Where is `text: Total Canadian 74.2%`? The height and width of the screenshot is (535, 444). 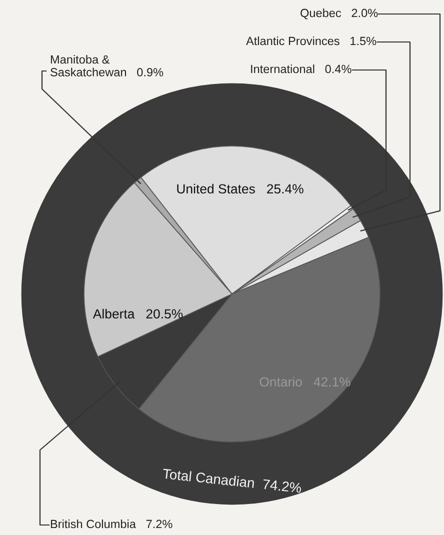
text: Total Canadian 74.2% is located at coordinates (232, 480).